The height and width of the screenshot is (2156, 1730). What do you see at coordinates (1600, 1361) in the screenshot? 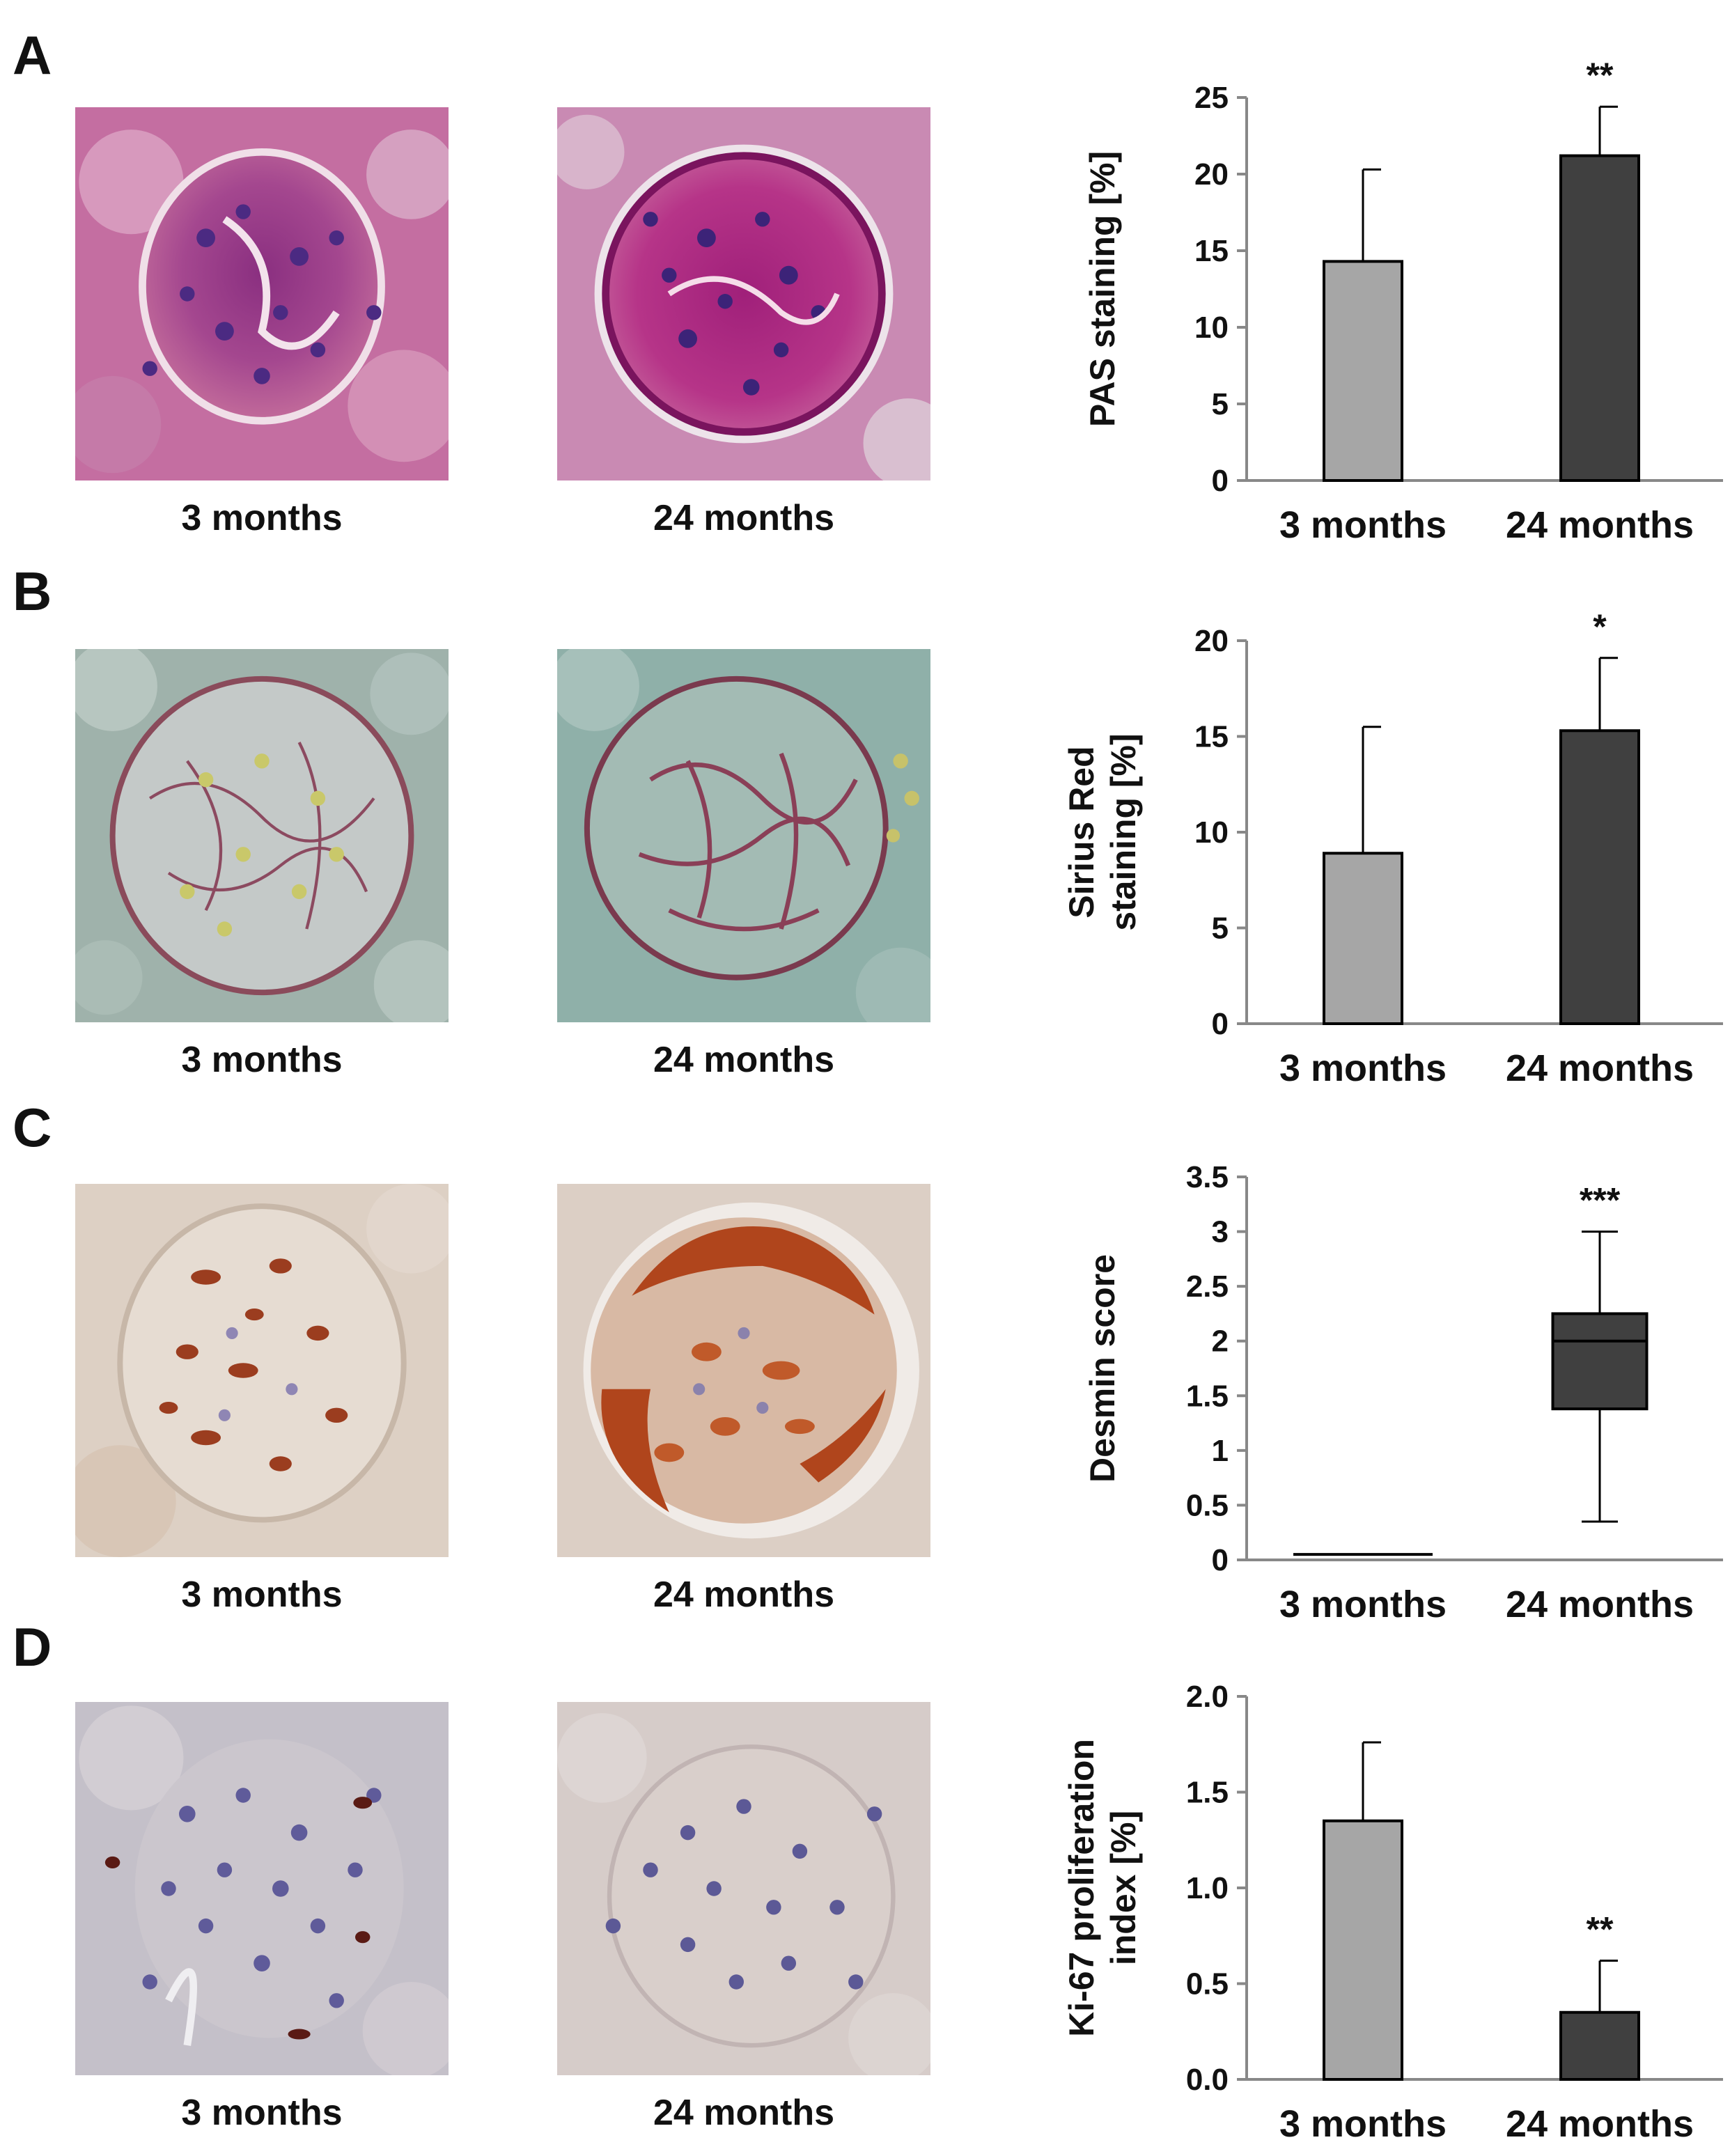
I see `box` at bounding box center [1600, 1361].